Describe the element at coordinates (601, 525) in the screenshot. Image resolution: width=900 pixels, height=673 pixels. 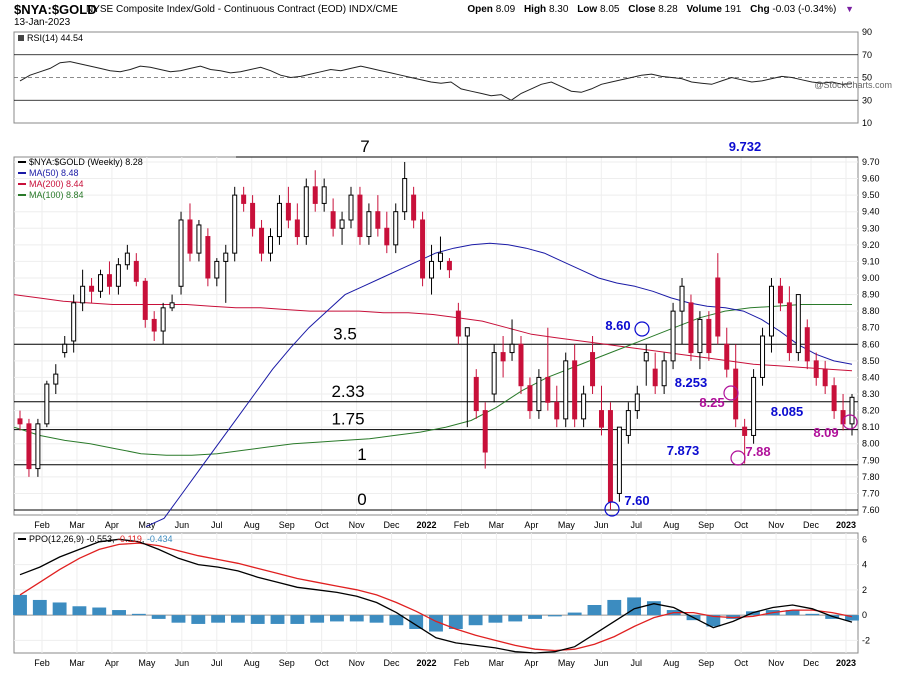
I see `price-x-label: Jun` at that location.